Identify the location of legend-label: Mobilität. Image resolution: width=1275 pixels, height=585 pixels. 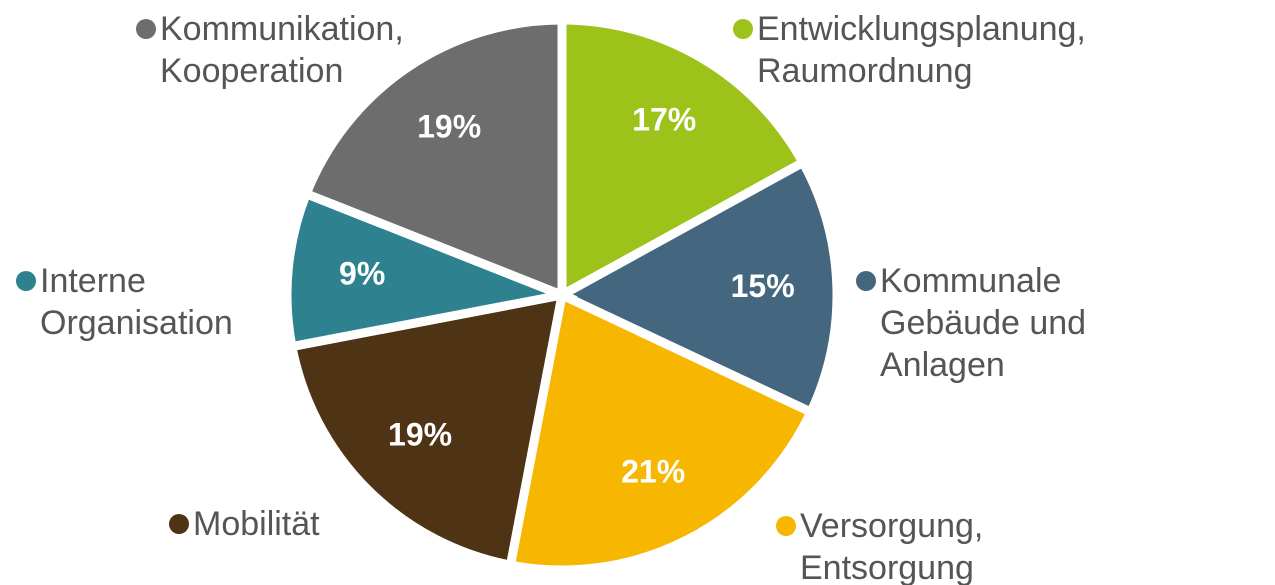
(256, 524).